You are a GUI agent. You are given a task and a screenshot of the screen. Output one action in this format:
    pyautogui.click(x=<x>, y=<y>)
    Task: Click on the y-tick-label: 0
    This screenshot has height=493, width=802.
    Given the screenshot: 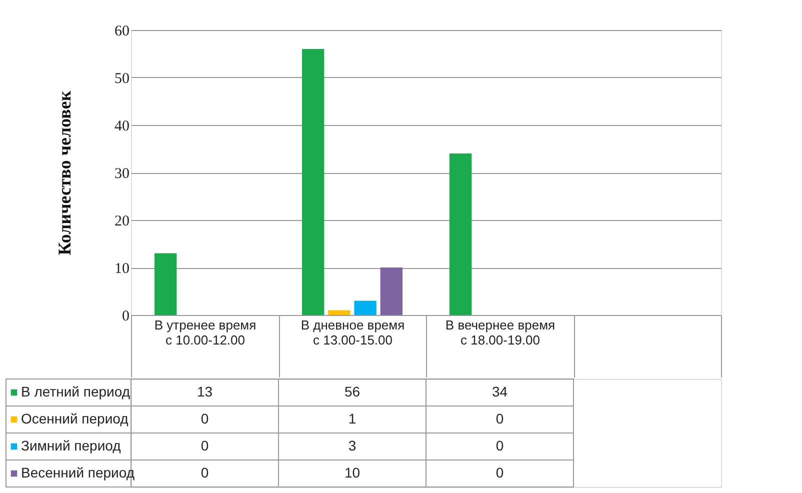 What is the action you would take?
    pyautogui.click(x=126, y=316)
    